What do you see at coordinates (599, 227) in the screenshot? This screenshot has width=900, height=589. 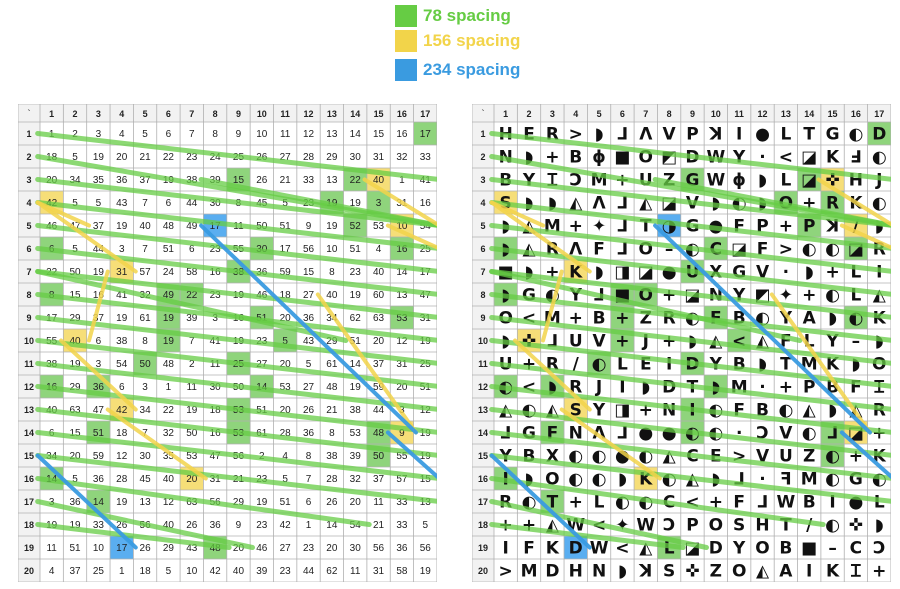 I see `glyph-grid-cell: ✦` at bounding box center [599, 227].